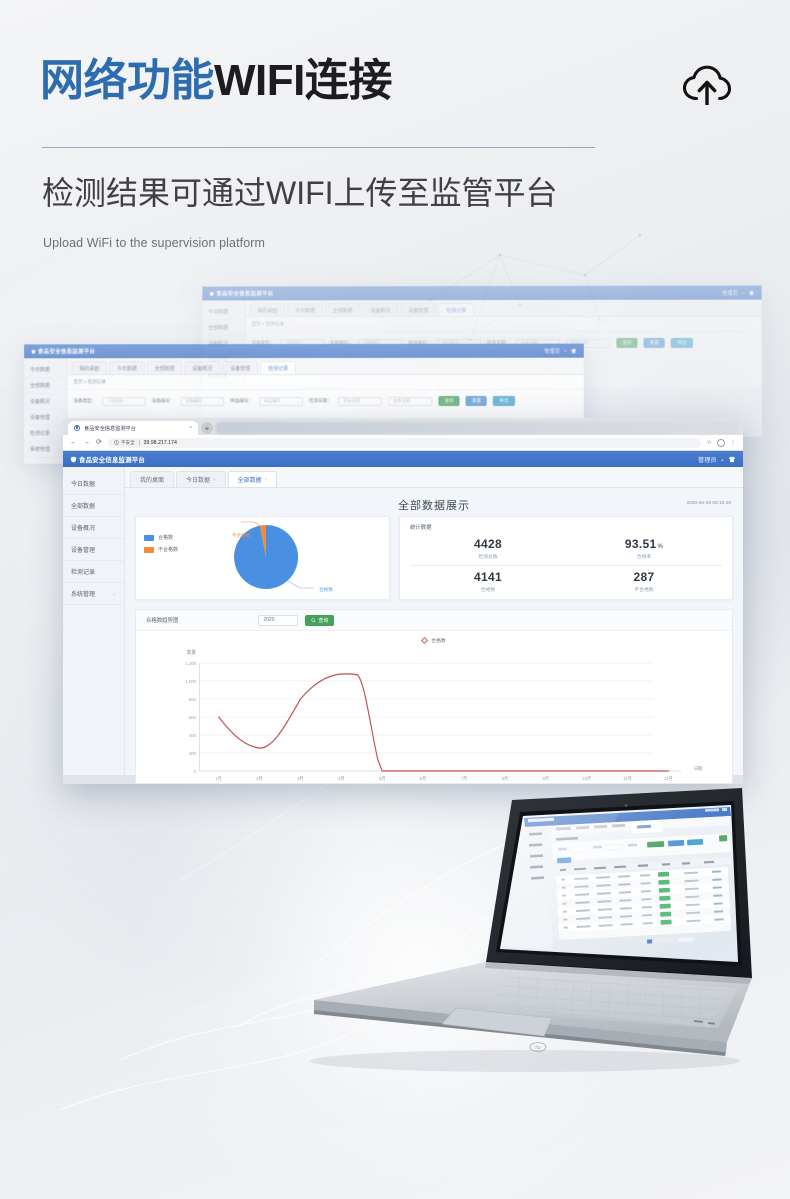 This screenshot has width=790, height=1199. What do you see at coordinates (45, 433) in the screenshot?
I see `middle-sidebar-item-4: 检测记录` at bounding box center [45, 433].